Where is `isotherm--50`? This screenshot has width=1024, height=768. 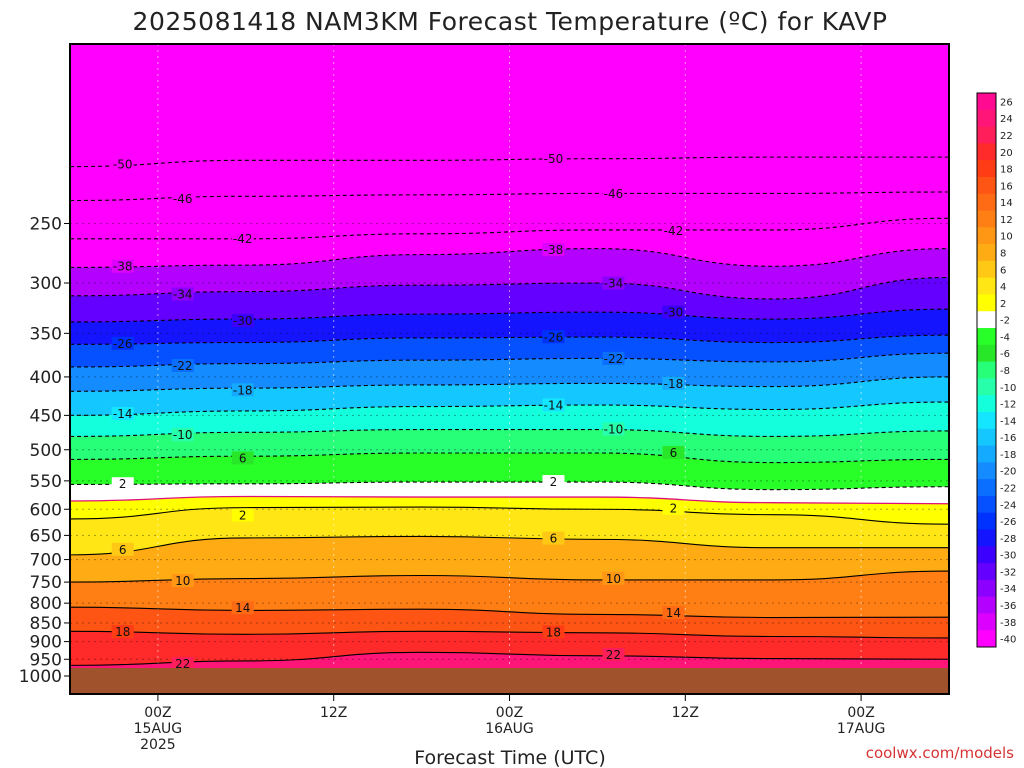 isotherm--50 is located at coordinates (509, 162).